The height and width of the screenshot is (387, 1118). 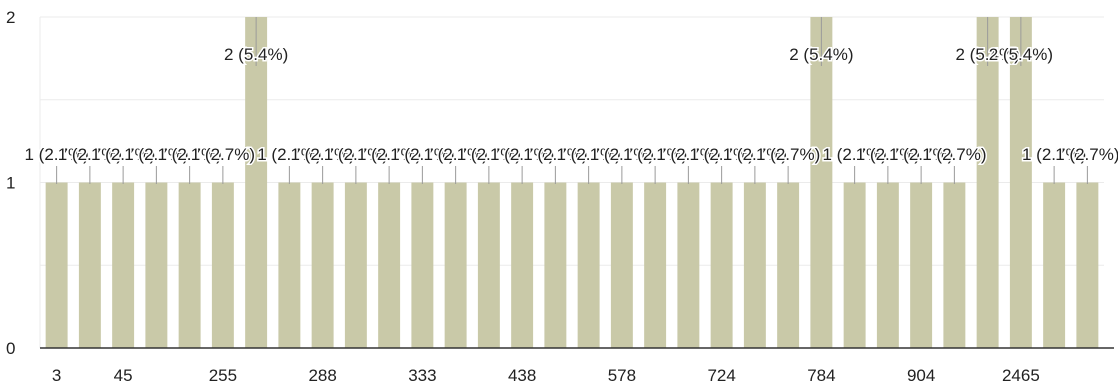 What do you see at coordinates (546, 375) in the screenshot?
I see `x-axis-ticks: 3 45 255 288 333 438 578 724 784 904 2465` at bounding box center [546, 375].